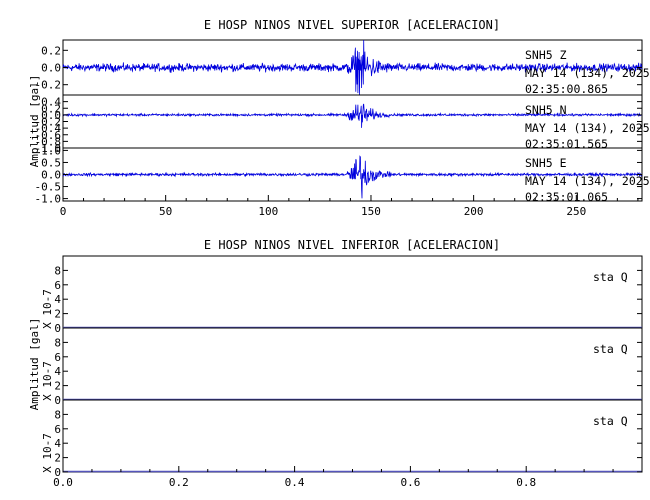 Image resolution: width=650 pixels, height=500 pixels. Describe the element at coordinates (51, 150) in the screenshot. I see `y-tick-label: 1.0` at that location.